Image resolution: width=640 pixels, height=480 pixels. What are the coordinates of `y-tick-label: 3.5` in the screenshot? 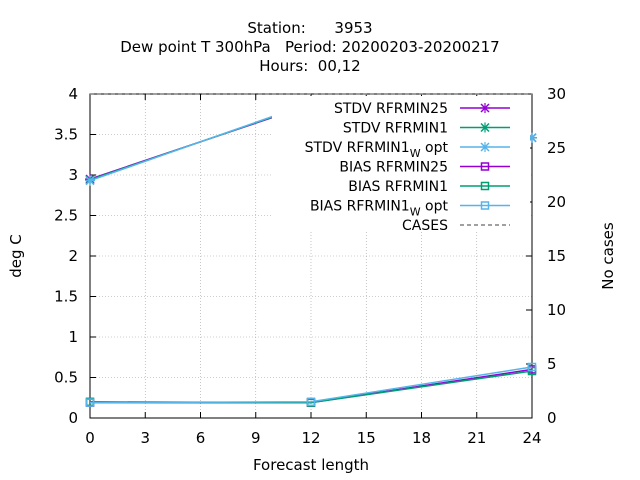 It's located at (66, 135).